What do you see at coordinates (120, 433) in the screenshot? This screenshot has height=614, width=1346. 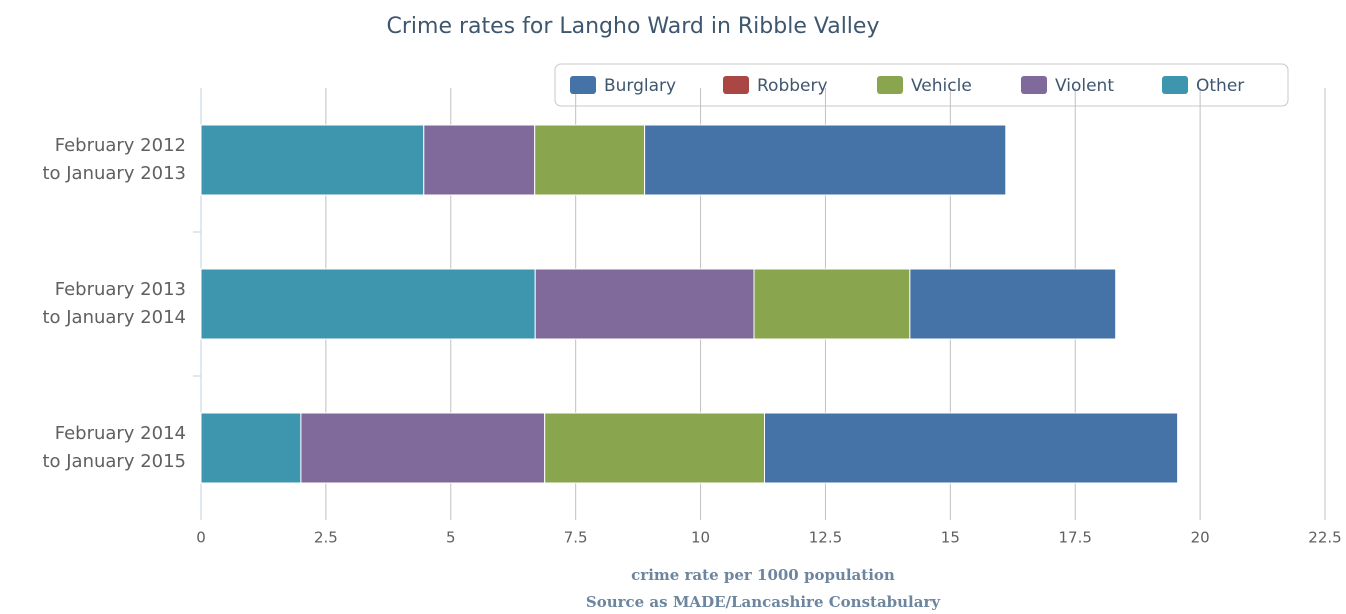 I see `y-tick-label-line: February 2014` at bounding box center [120, 433].